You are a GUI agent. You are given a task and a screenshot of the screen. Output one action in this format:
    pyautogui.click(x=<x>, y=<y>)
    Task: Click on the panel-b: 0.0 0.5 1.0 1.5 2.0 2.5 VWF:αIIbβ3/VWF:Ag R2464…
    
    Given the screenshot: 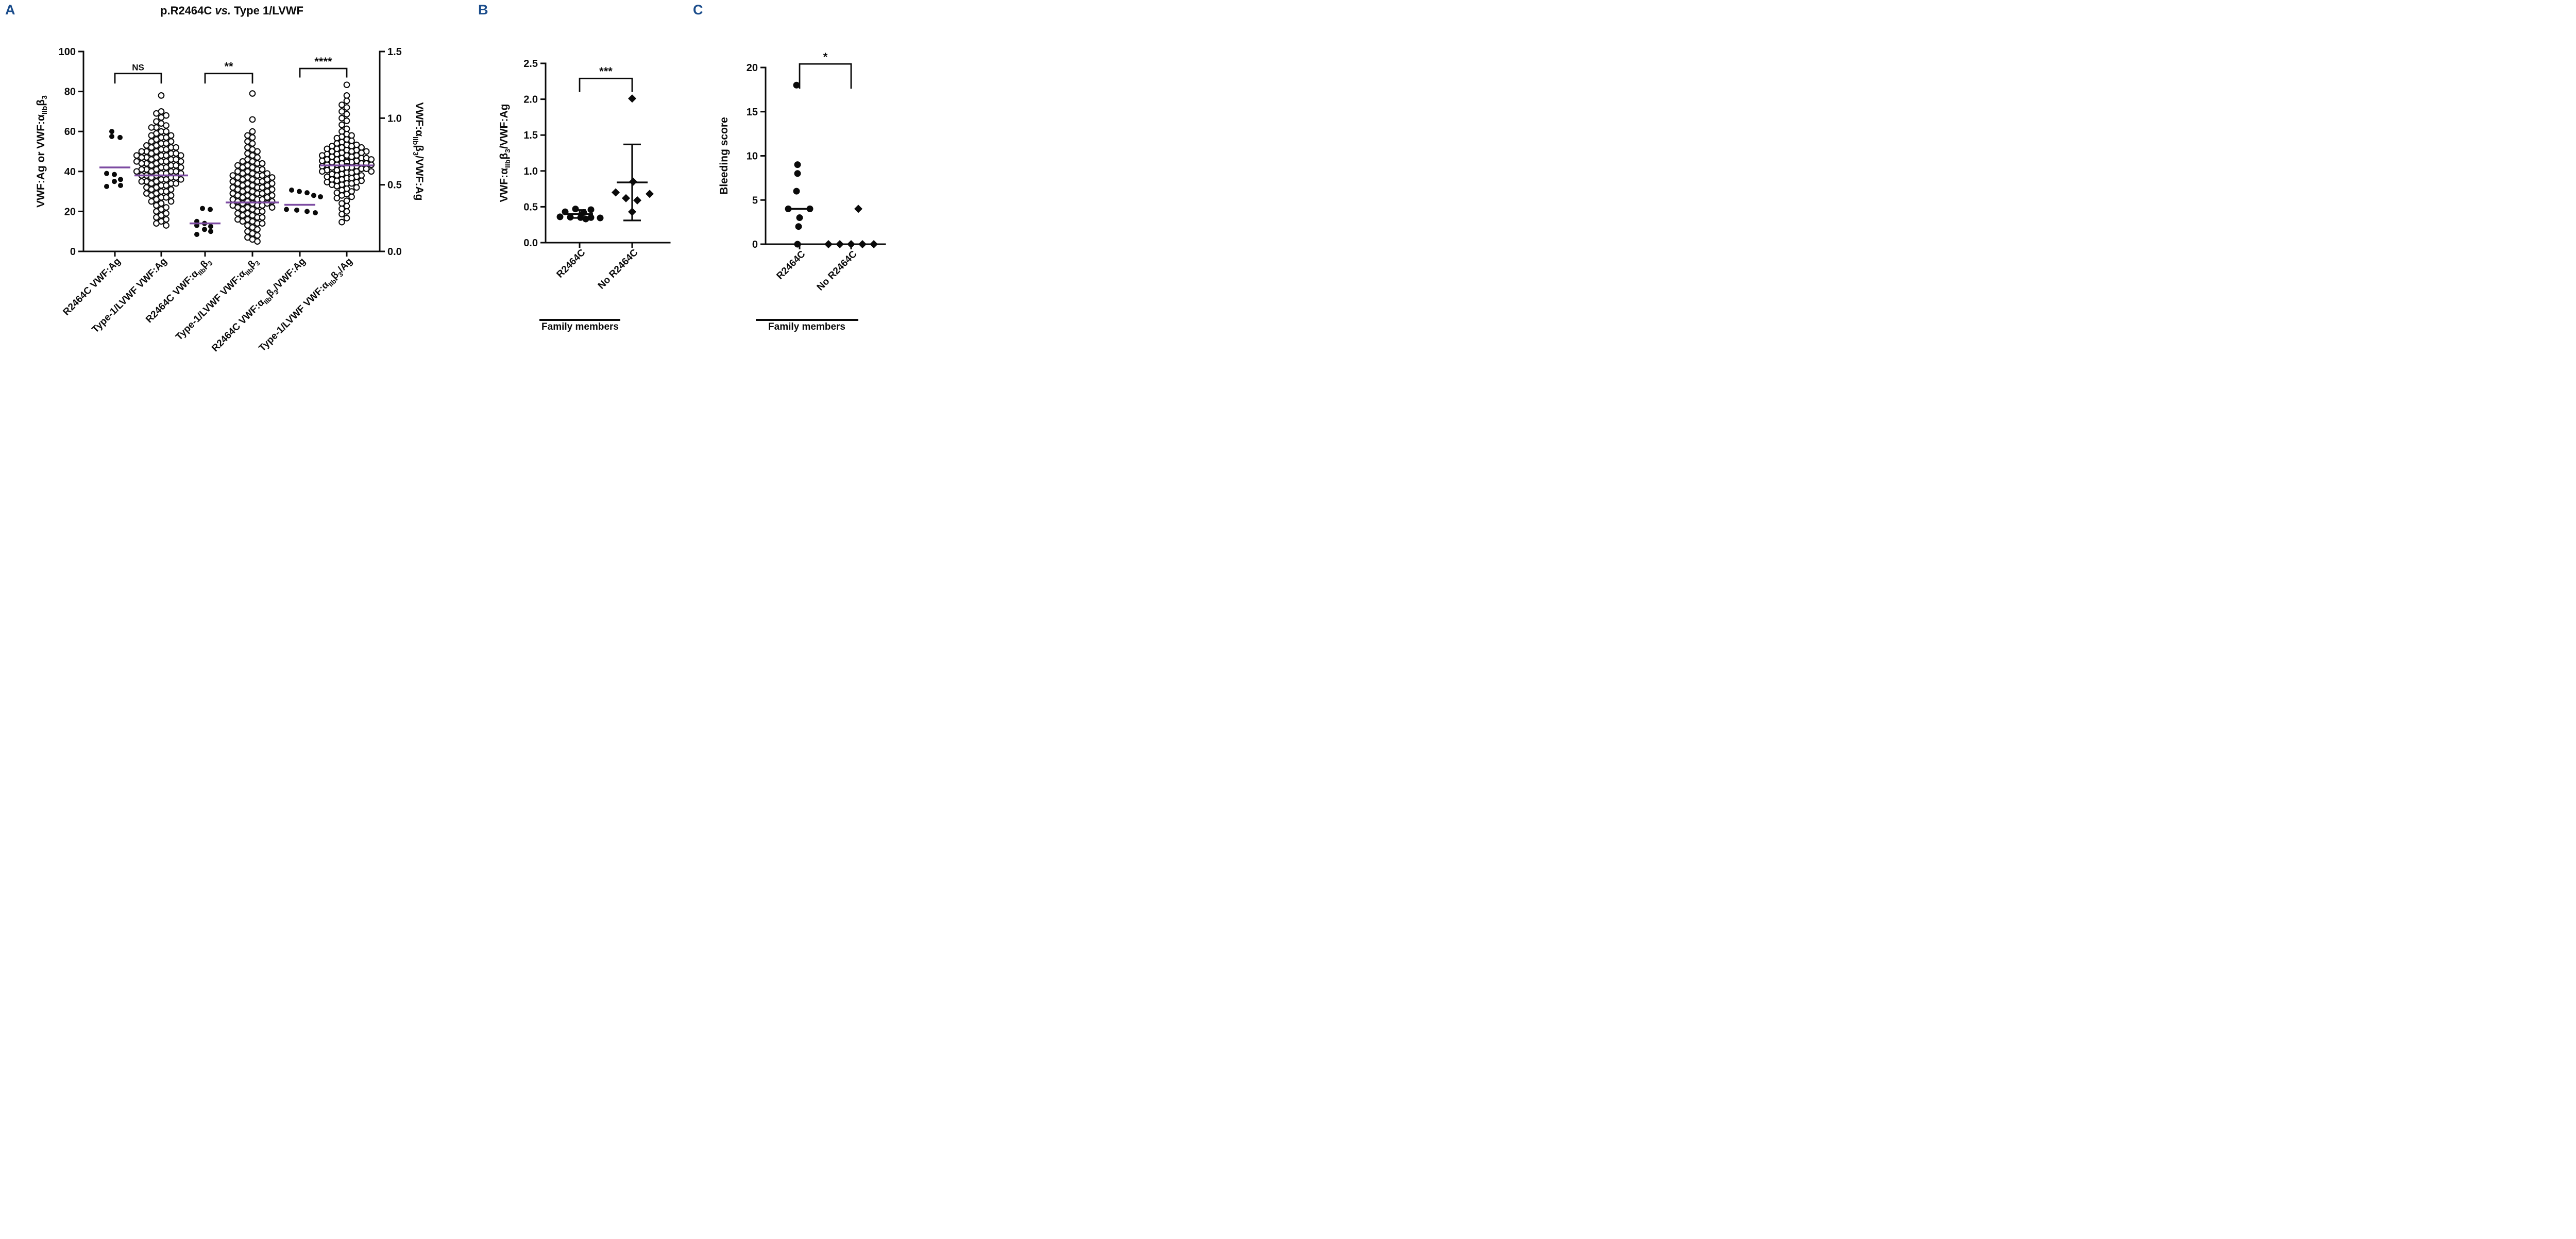 What is the action you would take?
    pyautogui.click(x=584, y=189)
    